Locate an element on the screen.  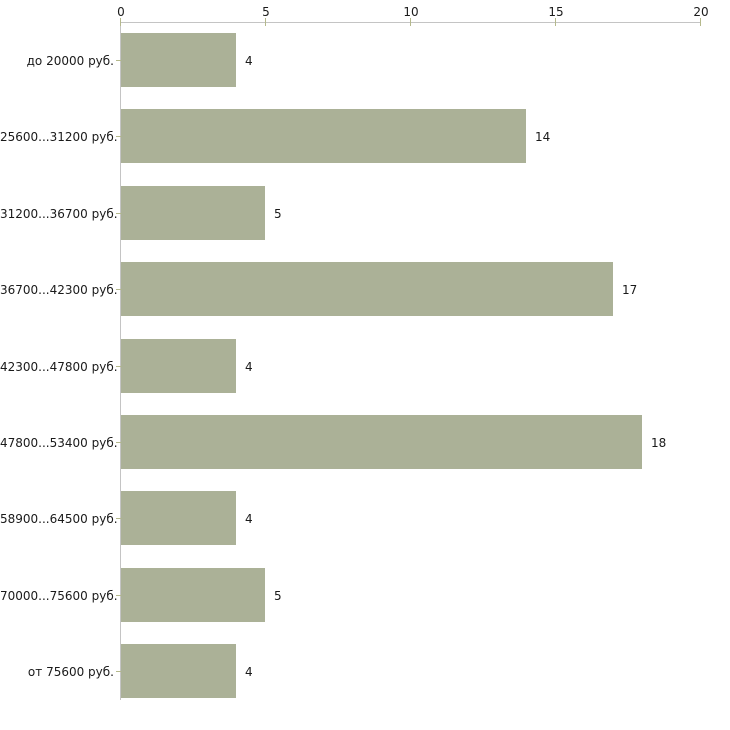
x-tick-label: 5 is located at coordinates (266, 12).